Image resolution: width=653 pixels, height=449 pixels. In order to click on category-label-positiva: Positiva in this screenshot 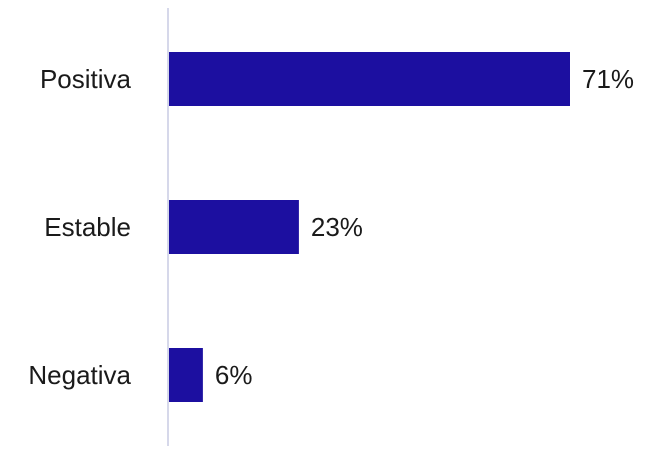, I will do `click(86, 79)`.